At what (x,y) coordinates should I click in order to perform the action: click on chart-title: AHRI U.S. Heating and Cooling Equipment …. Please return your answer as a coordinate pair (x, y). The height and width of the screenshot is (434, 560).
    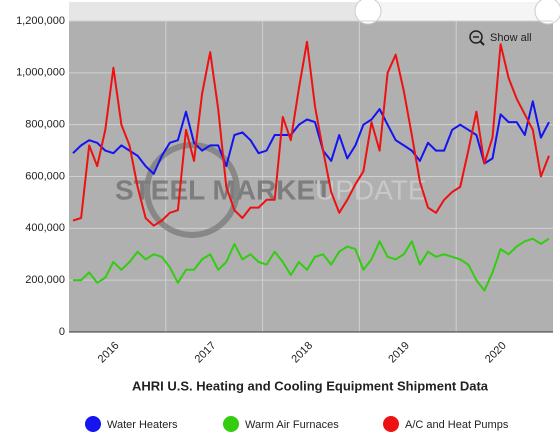
    Looking at the image, I should click on (310, 385).